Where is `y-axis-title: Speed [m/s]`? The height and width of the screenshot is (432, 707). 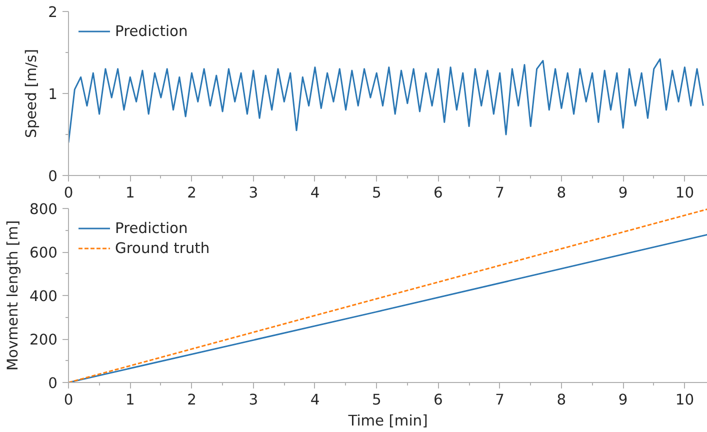 y-axis-title: Speed [m/s] is located at coordinates (31, 93).